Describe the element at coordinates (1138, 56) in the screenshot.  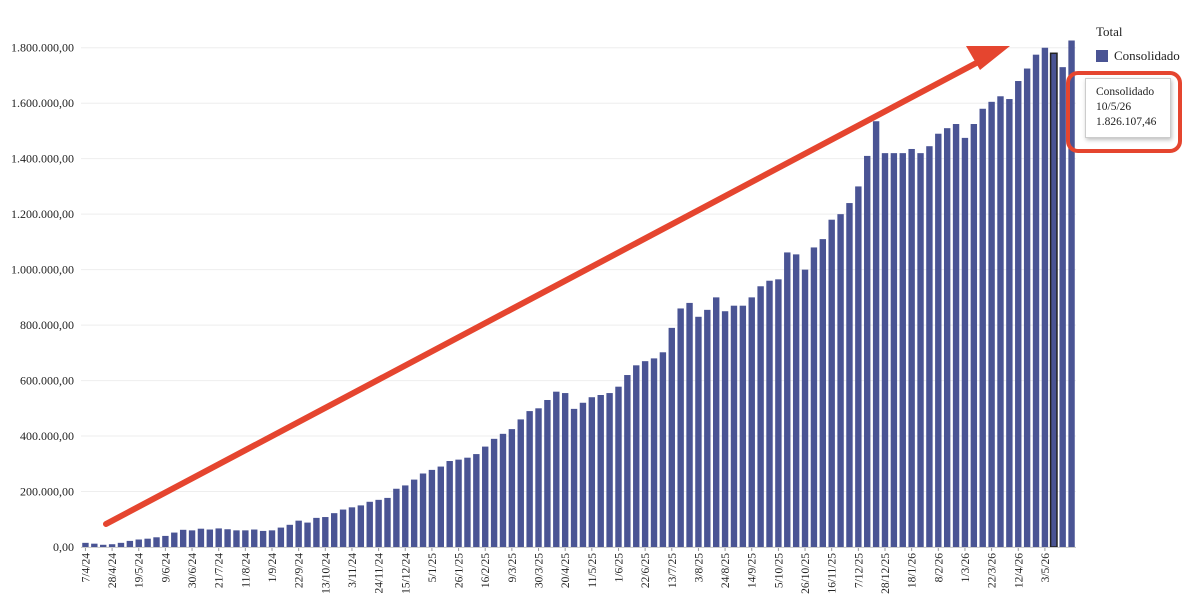
I see `legend-item-consolidado: Consolidado` at that location.